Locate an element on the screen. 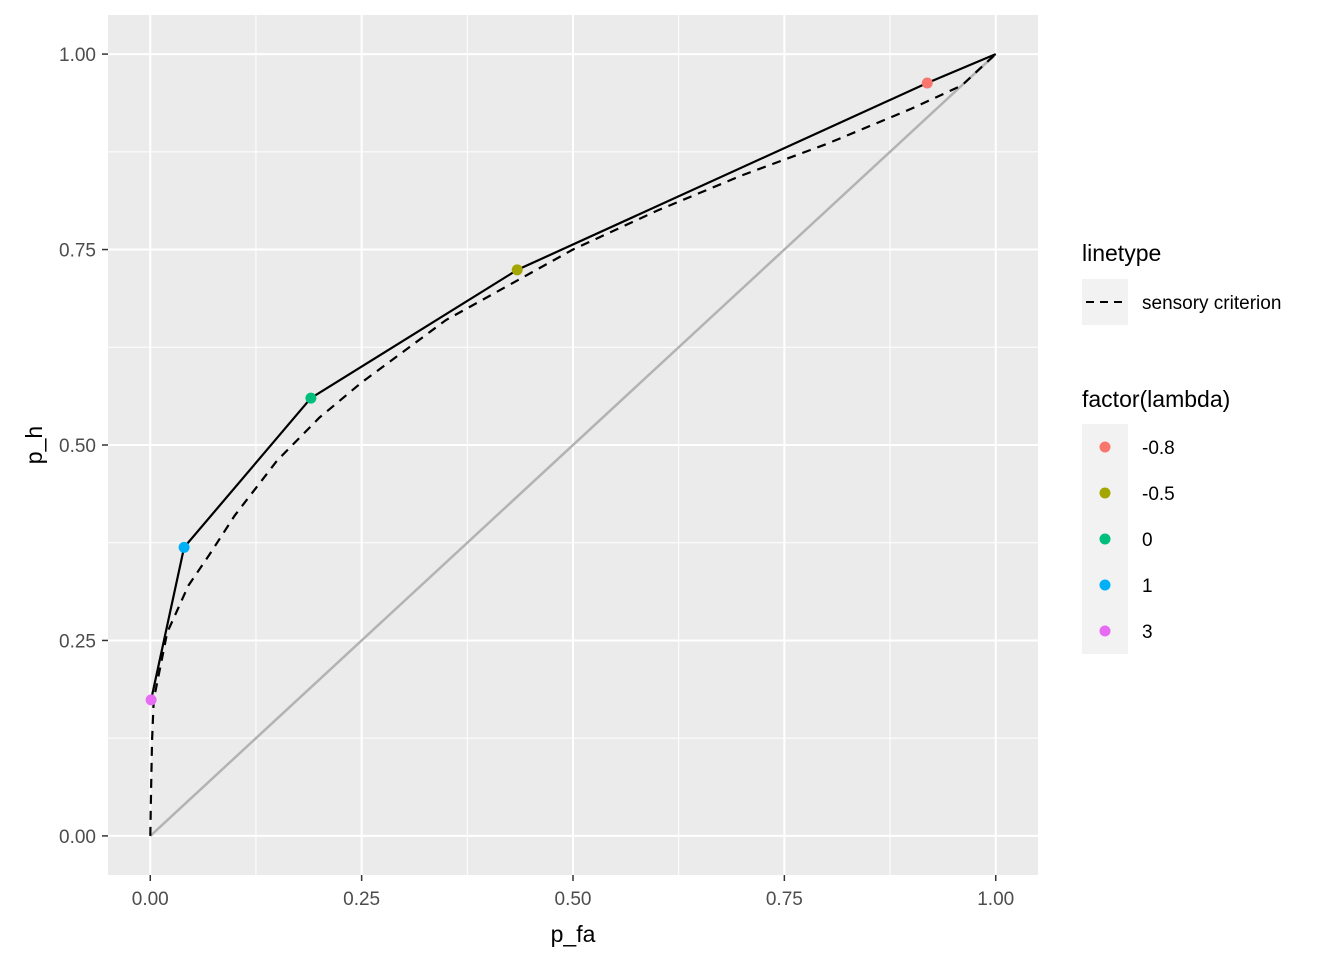 The image size is (1344, 960). y-tick-label: 0.75 is located at coordinates (77, 251).